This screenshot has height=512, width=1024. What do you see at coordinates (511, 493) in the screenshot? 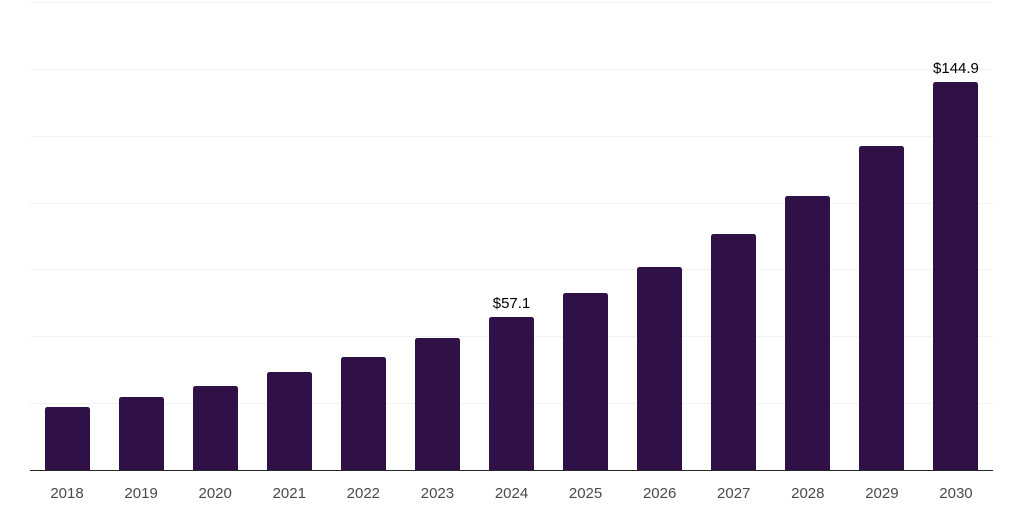
I see `x-tick-label-2024: 2024` at bounding box center [511, 493].